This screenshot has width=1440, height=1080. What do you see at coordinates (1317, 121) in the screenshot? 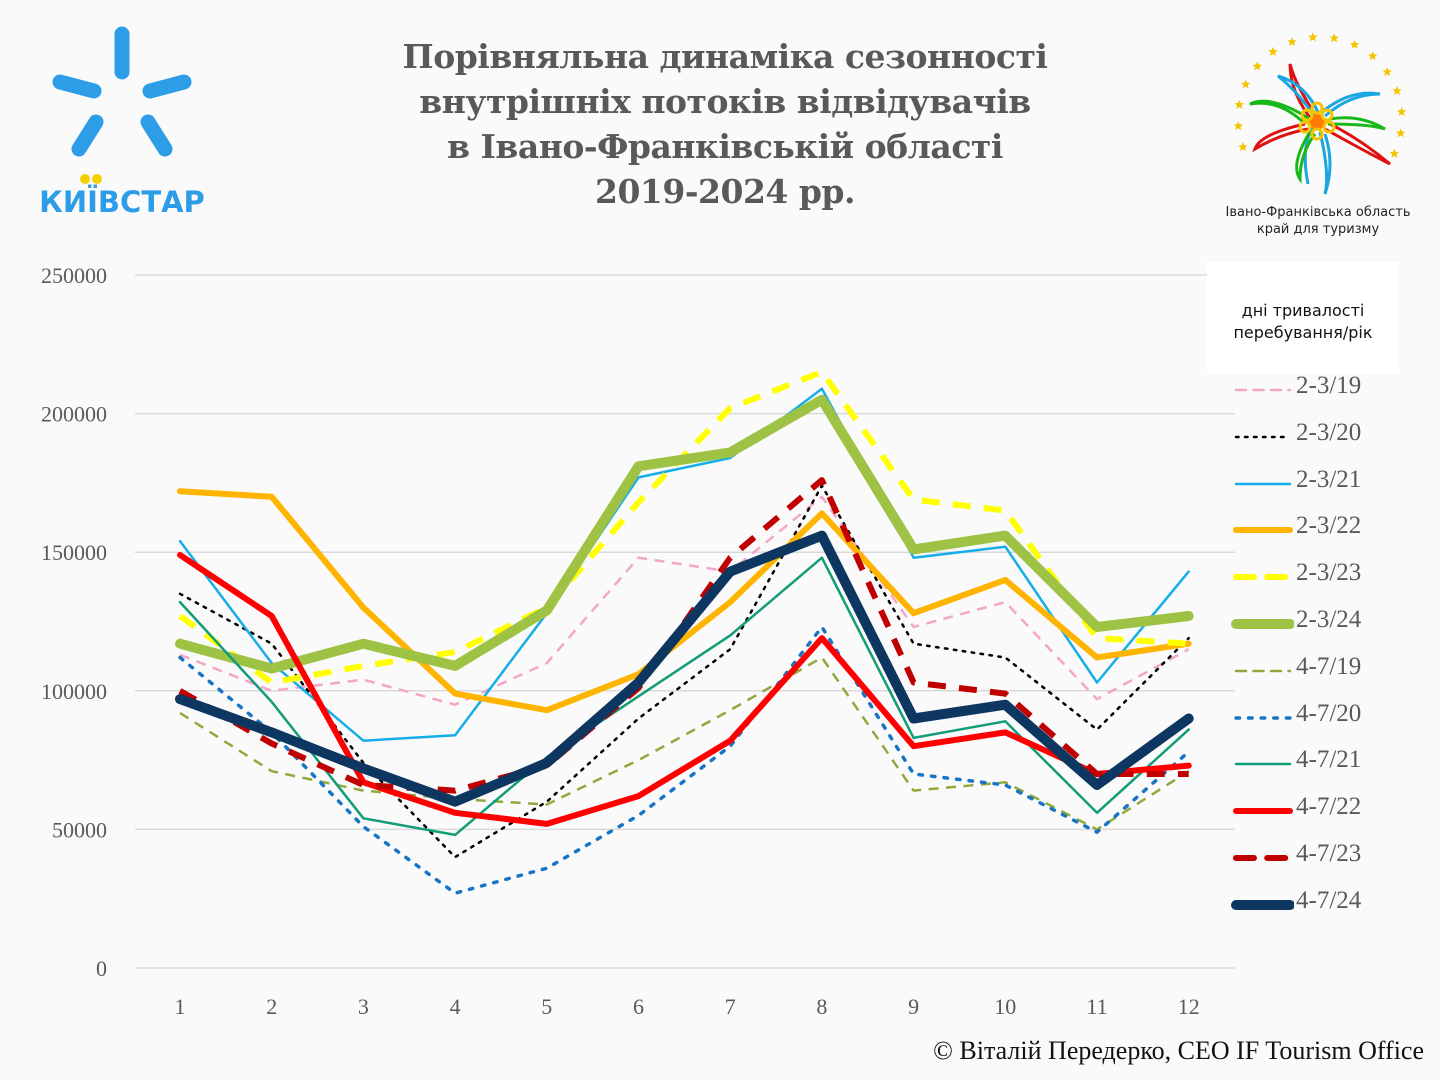
I see `flower-center-icon` at bounding box center [1317, 121].